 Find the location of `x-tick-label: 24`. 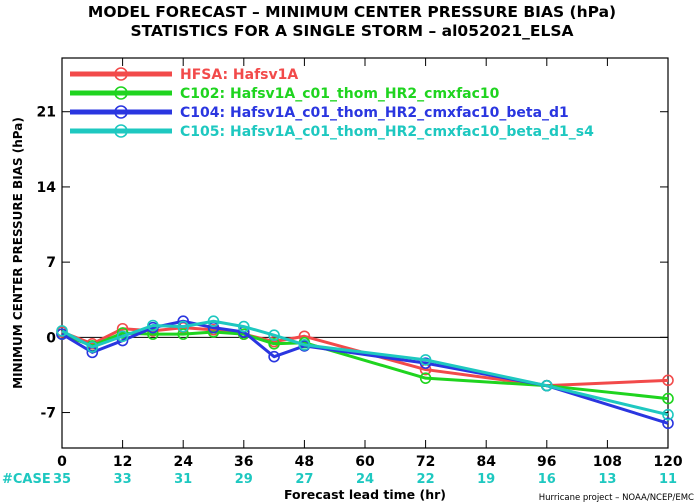

x-tick-label: 24 is located at coordinates (183, 462).